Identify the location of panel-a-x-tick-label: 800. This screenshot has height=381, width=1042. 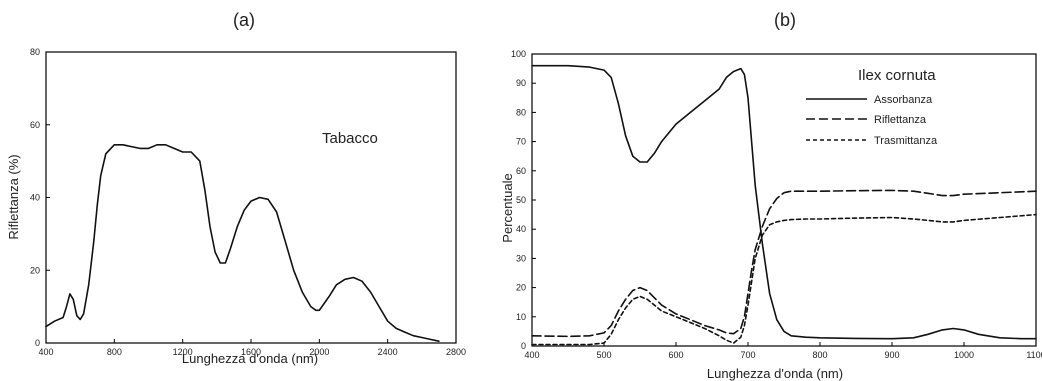
(114, 352).